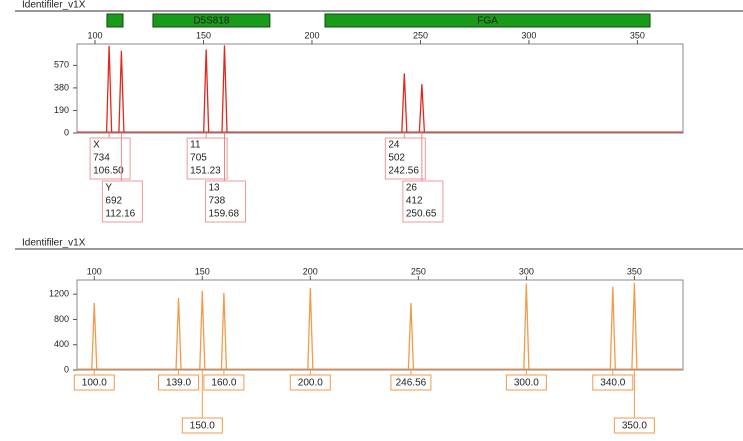  I want to click on size-label: 200.0, so click(310, 383).